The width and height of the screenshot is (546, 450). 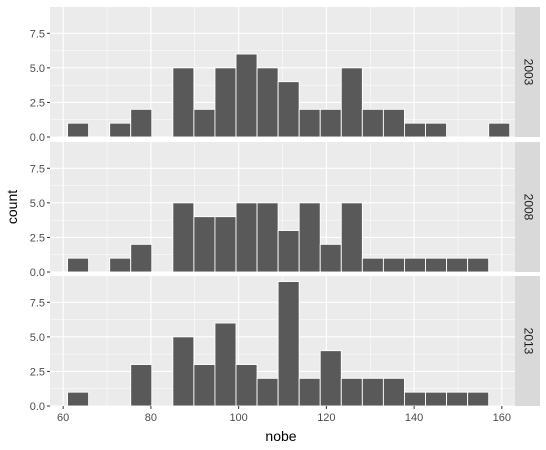 What do you see at coordinates (280, 436) in the screenshot?
I see `x-axis-title: nobe` at bounding box center [280, 436].